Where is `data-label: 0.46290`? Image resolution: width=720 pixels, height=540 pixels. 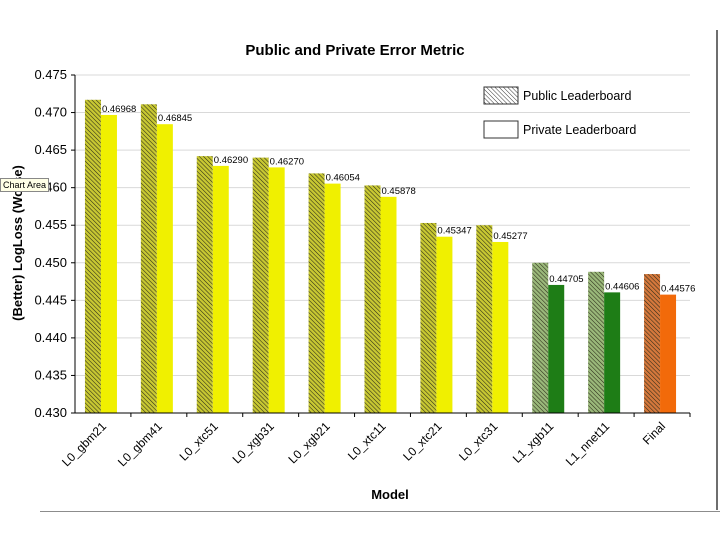 data-label: 0.46290 is located at coordinates (231, 160).